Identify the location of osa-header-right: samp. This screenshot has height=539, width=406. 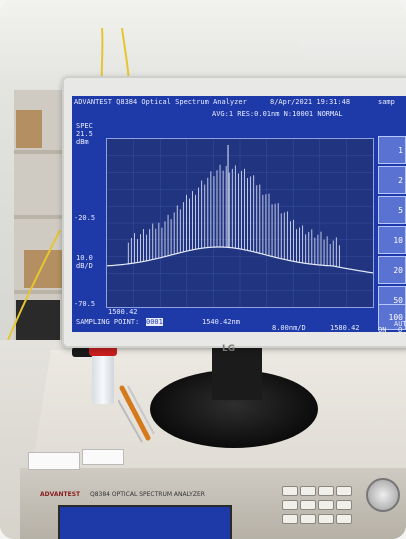
(386, 102).